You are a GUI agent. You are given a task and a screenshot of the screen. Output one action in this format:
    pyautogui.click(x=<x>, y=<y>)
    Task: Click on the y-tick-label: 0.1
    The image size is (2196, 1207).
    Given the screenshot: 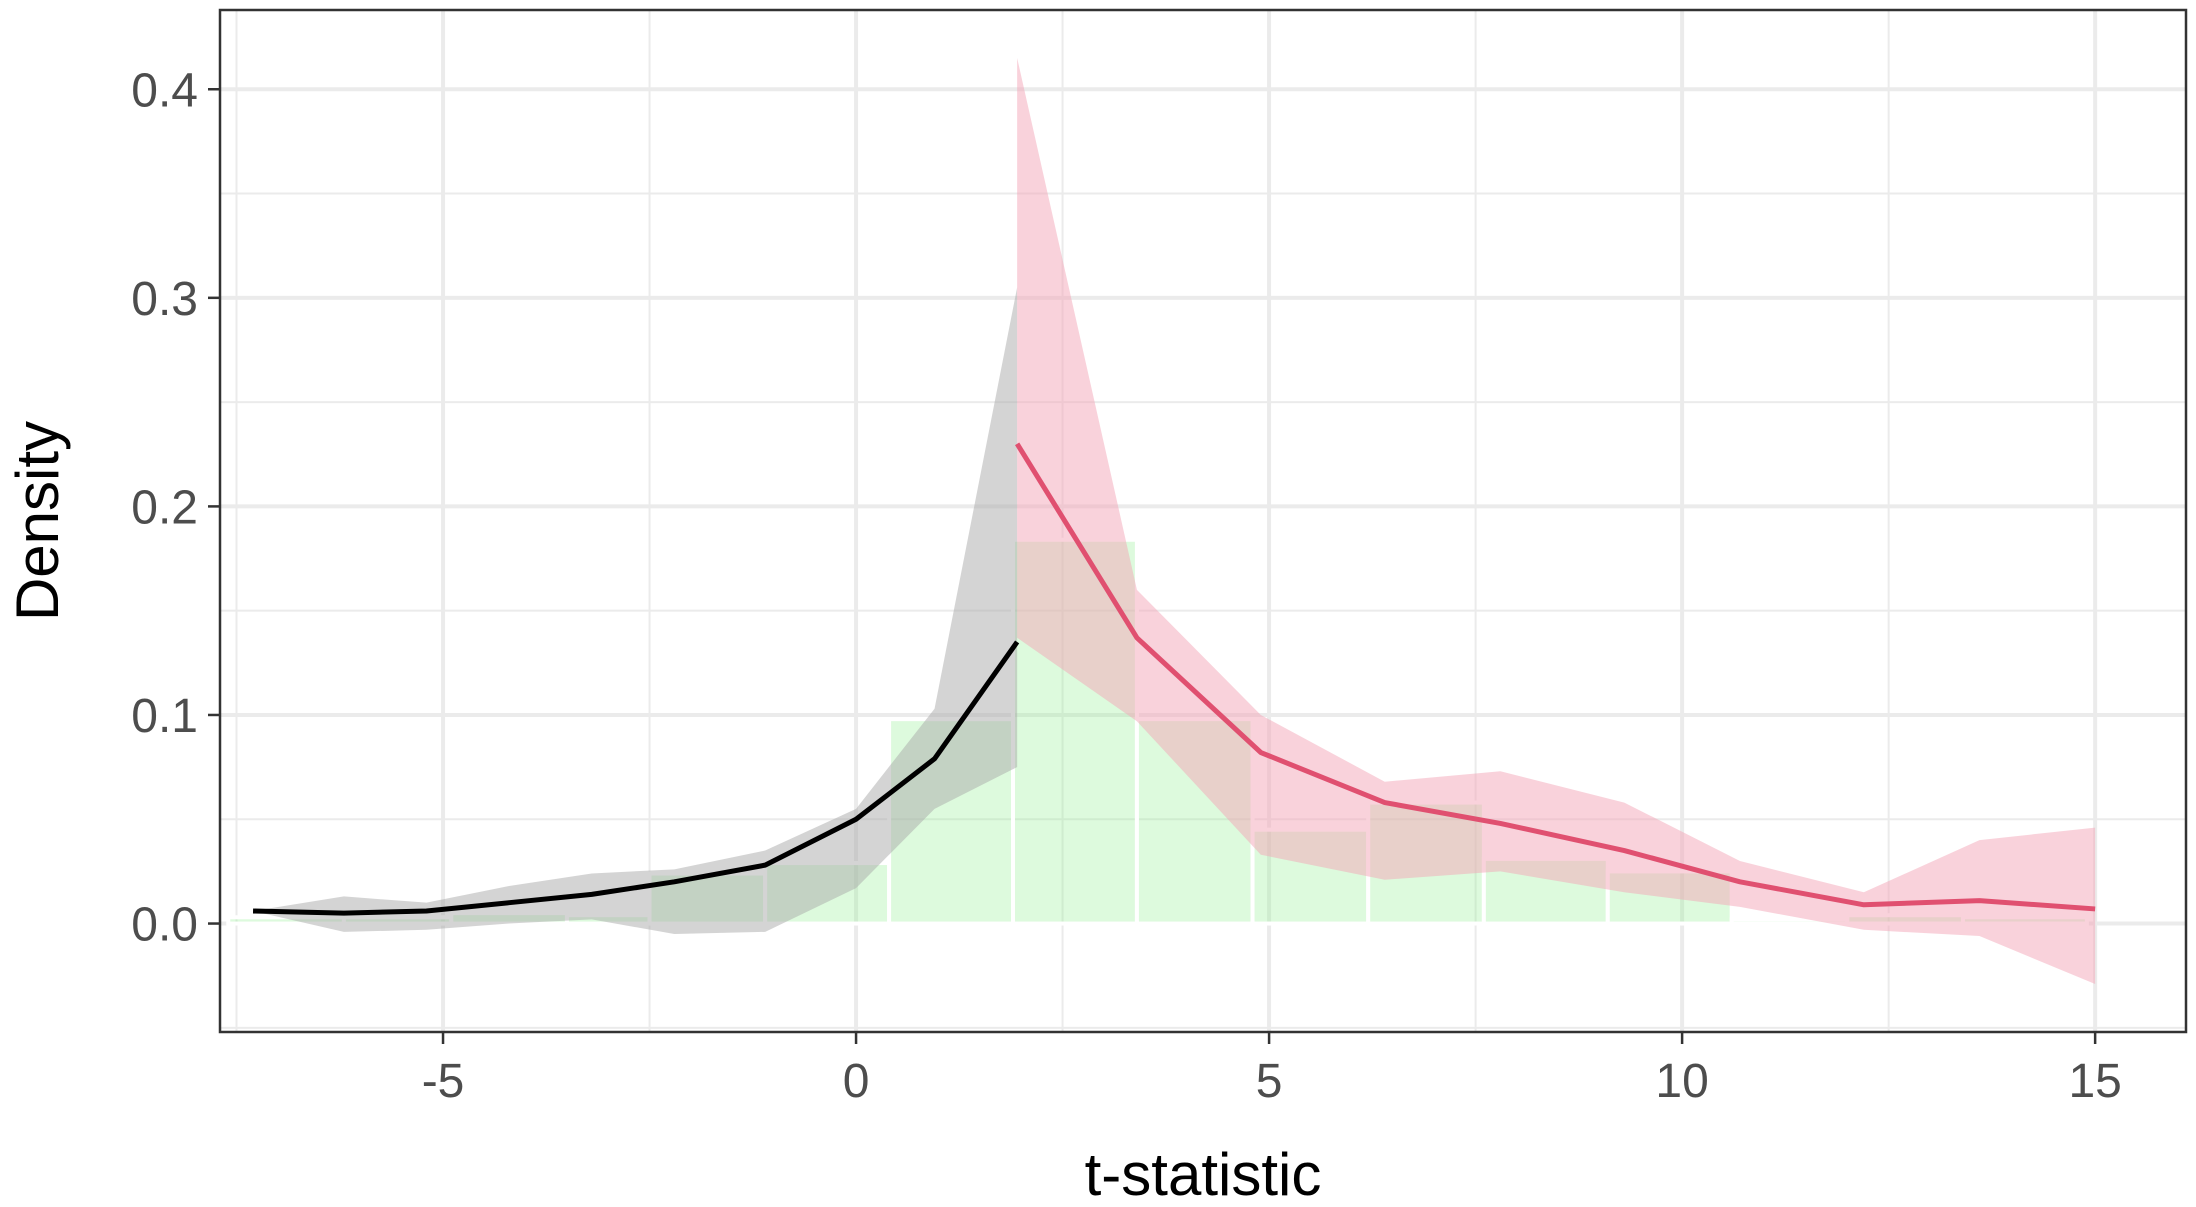 What is the action you would take?
    pyautogui.click(x=164, y=716)
    